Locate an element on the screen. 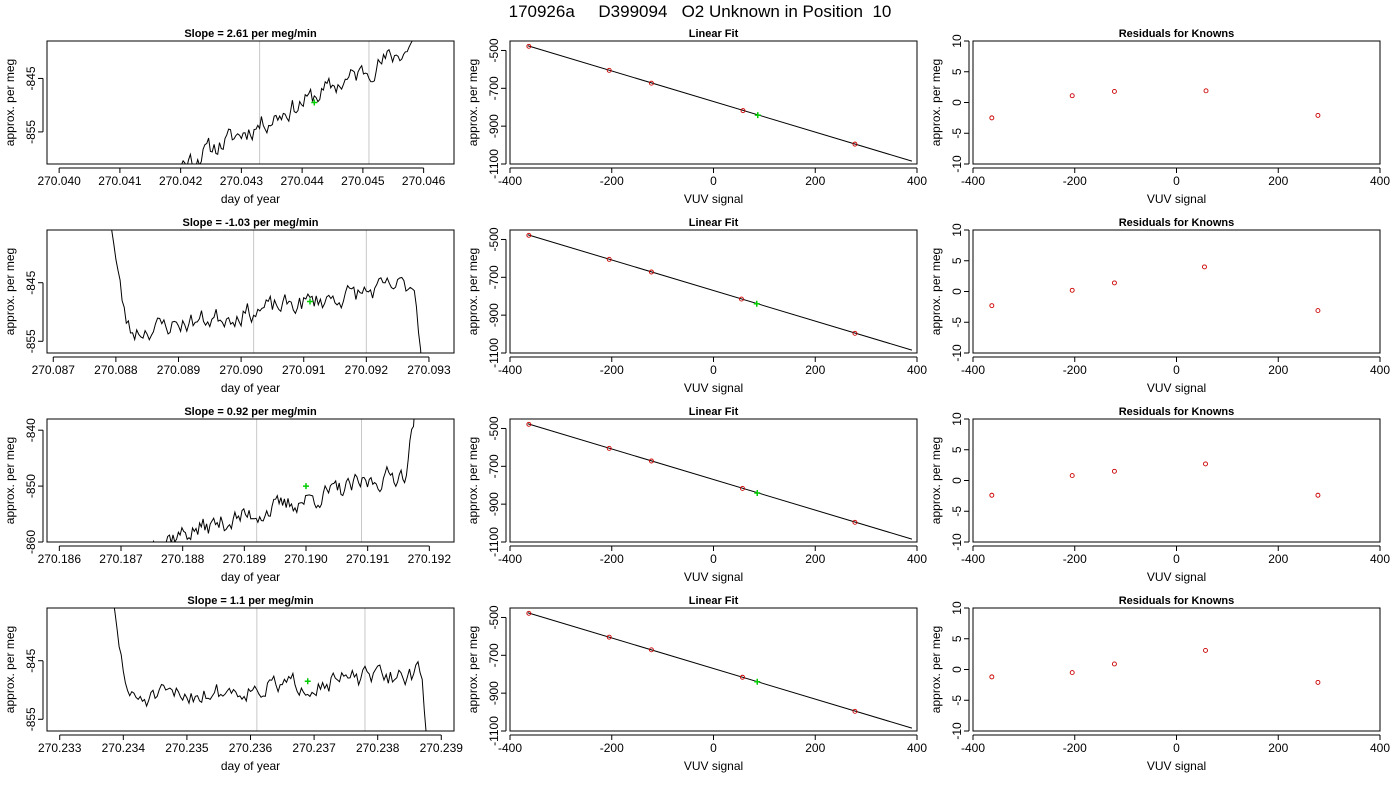  x-tick-label: 270.238 is located at coordinates (378, 748).